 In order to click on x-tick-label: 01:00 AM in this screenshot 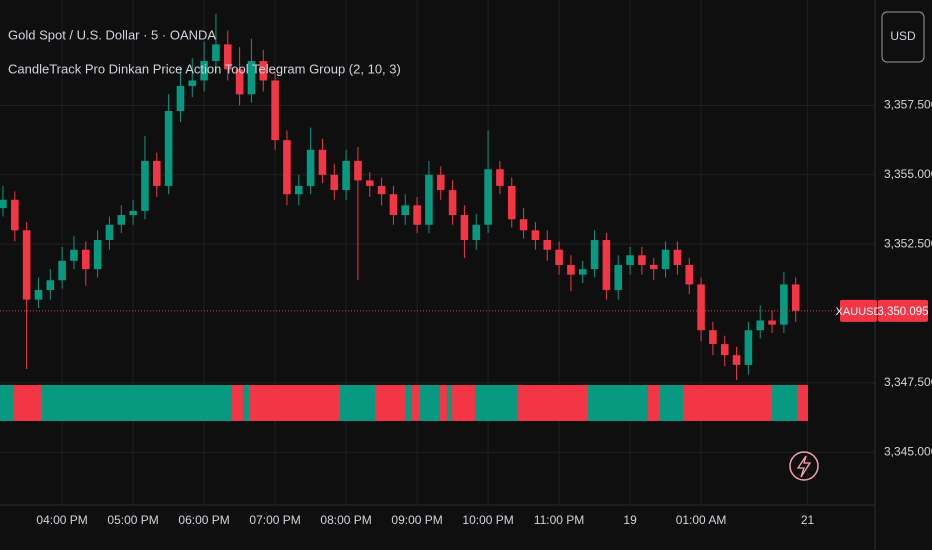, I will do `click(701, 520)`.